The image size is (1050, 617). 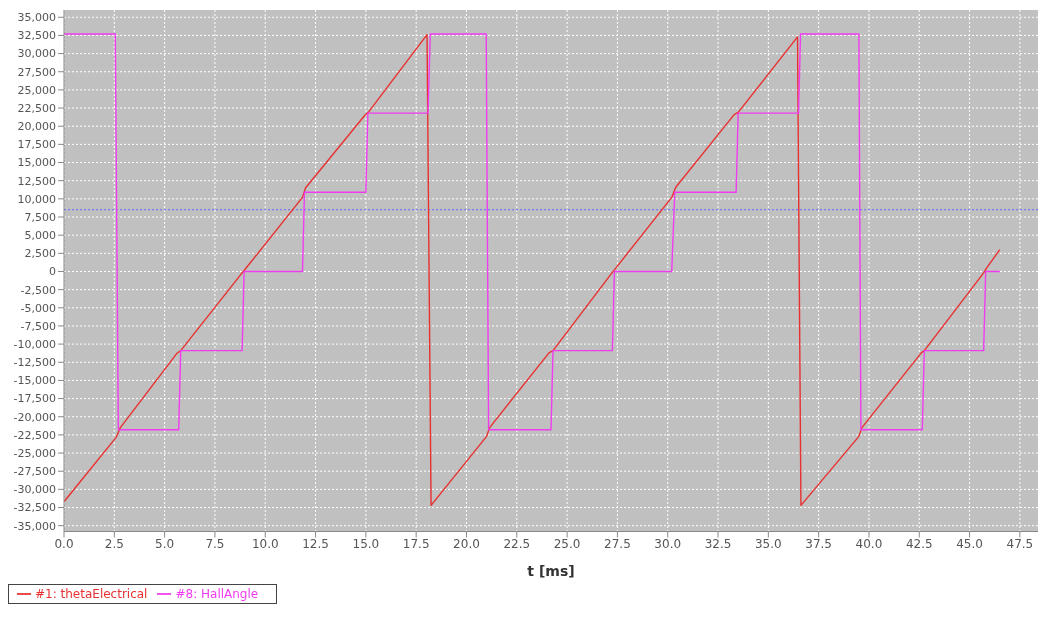 I want to click on y-tick-label: 7,500, so click(x=40, y=217).